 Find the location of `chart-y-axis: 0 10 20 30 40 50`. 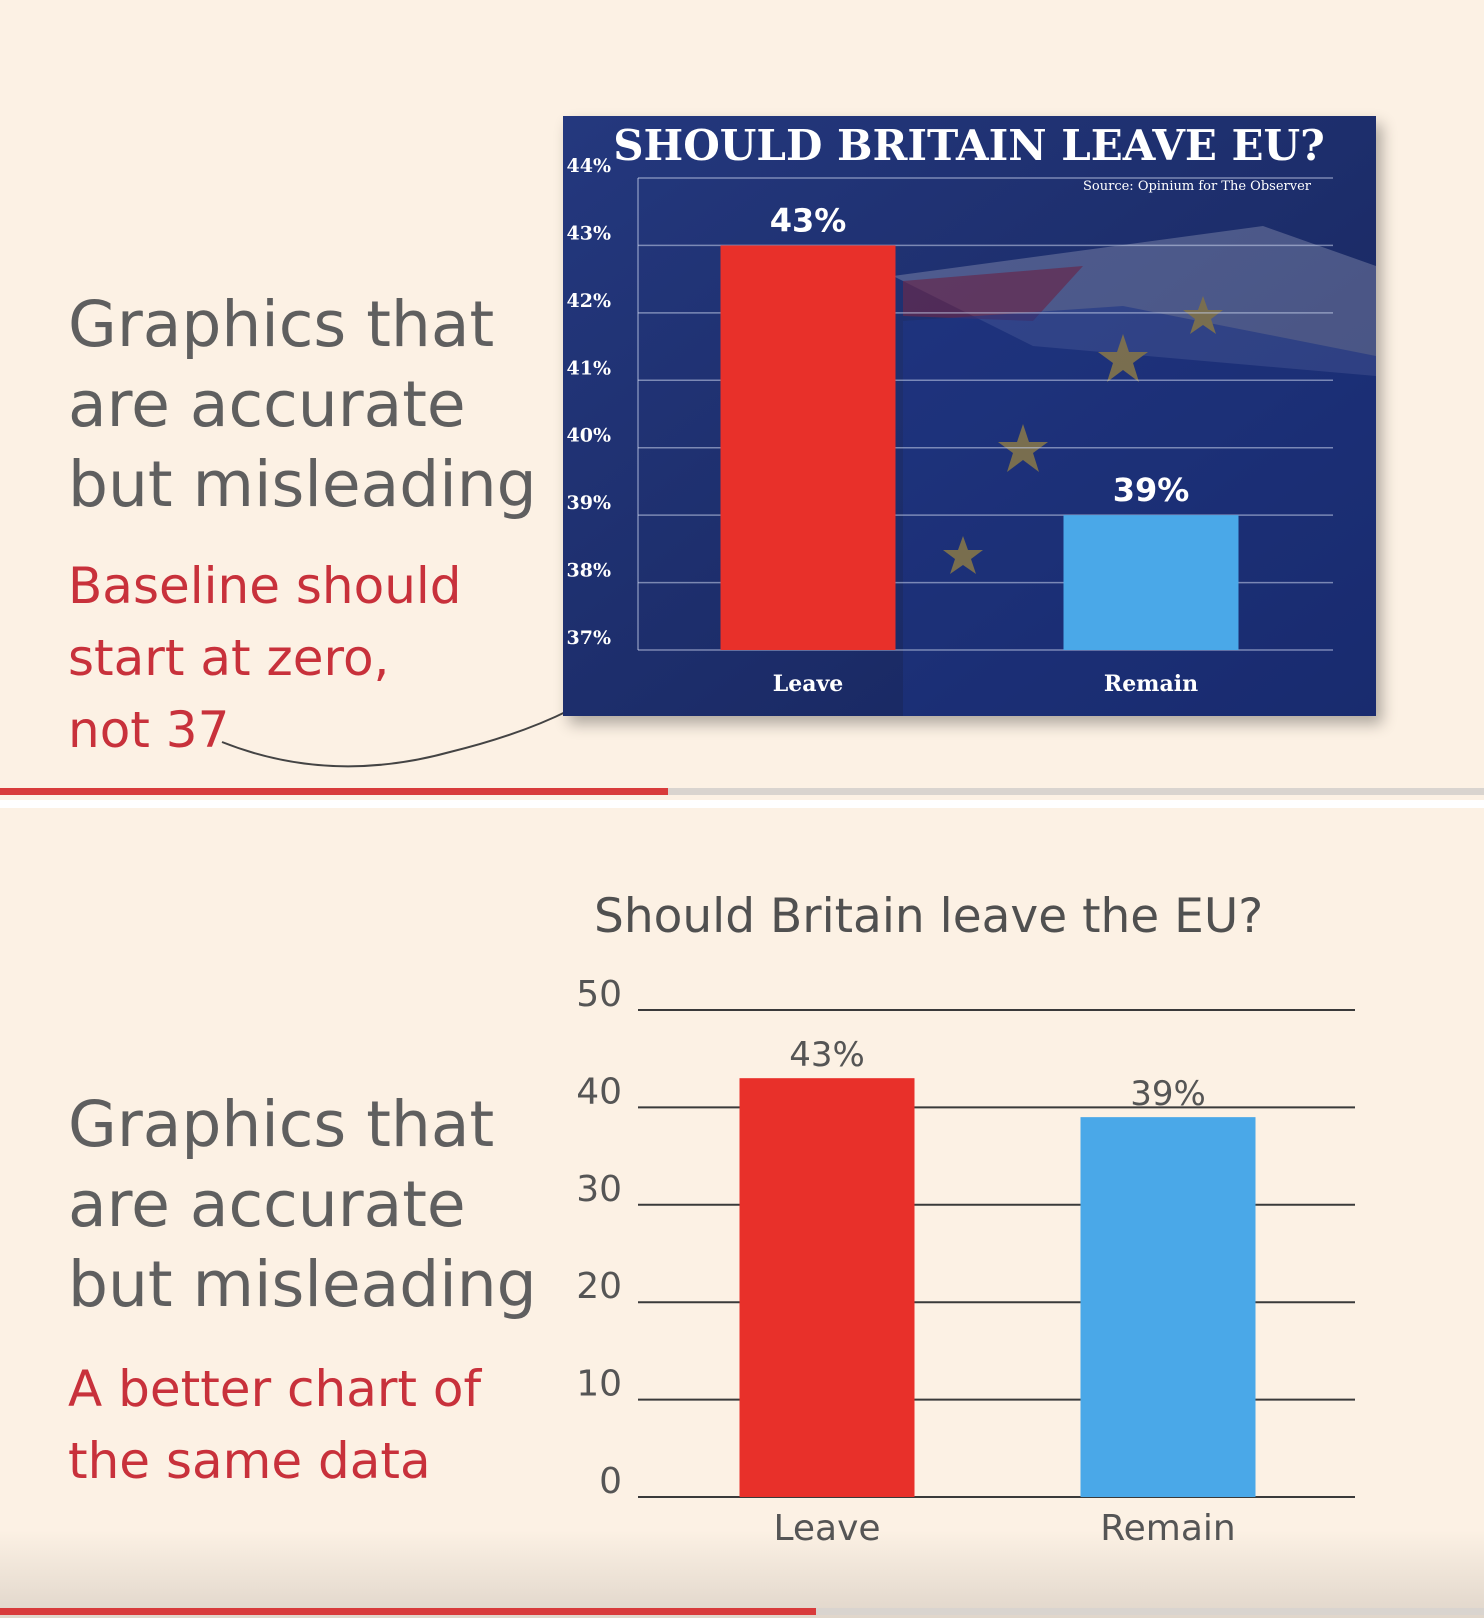

chart-y-axis: 0 10 20 30 40 50 is located at coordinates (599, 1238).